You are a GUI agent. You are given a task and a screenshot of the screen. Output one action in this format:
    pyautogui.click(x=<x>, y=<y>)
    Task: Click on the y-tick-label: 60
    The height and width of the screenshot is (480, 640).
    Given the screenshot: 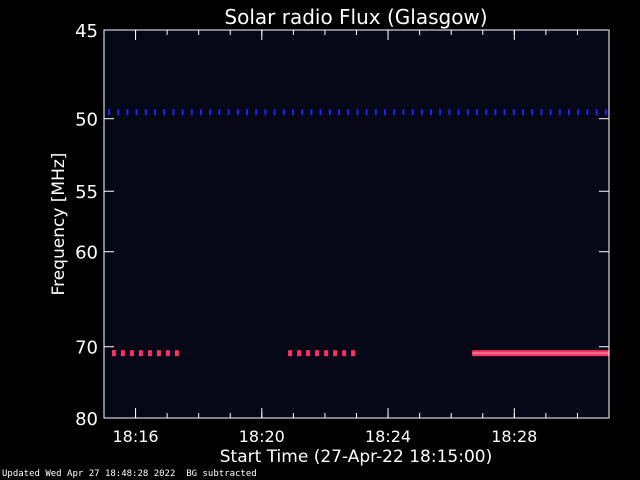 What is the action you would take?
    pyautogui.click(x=86, y=253)
    